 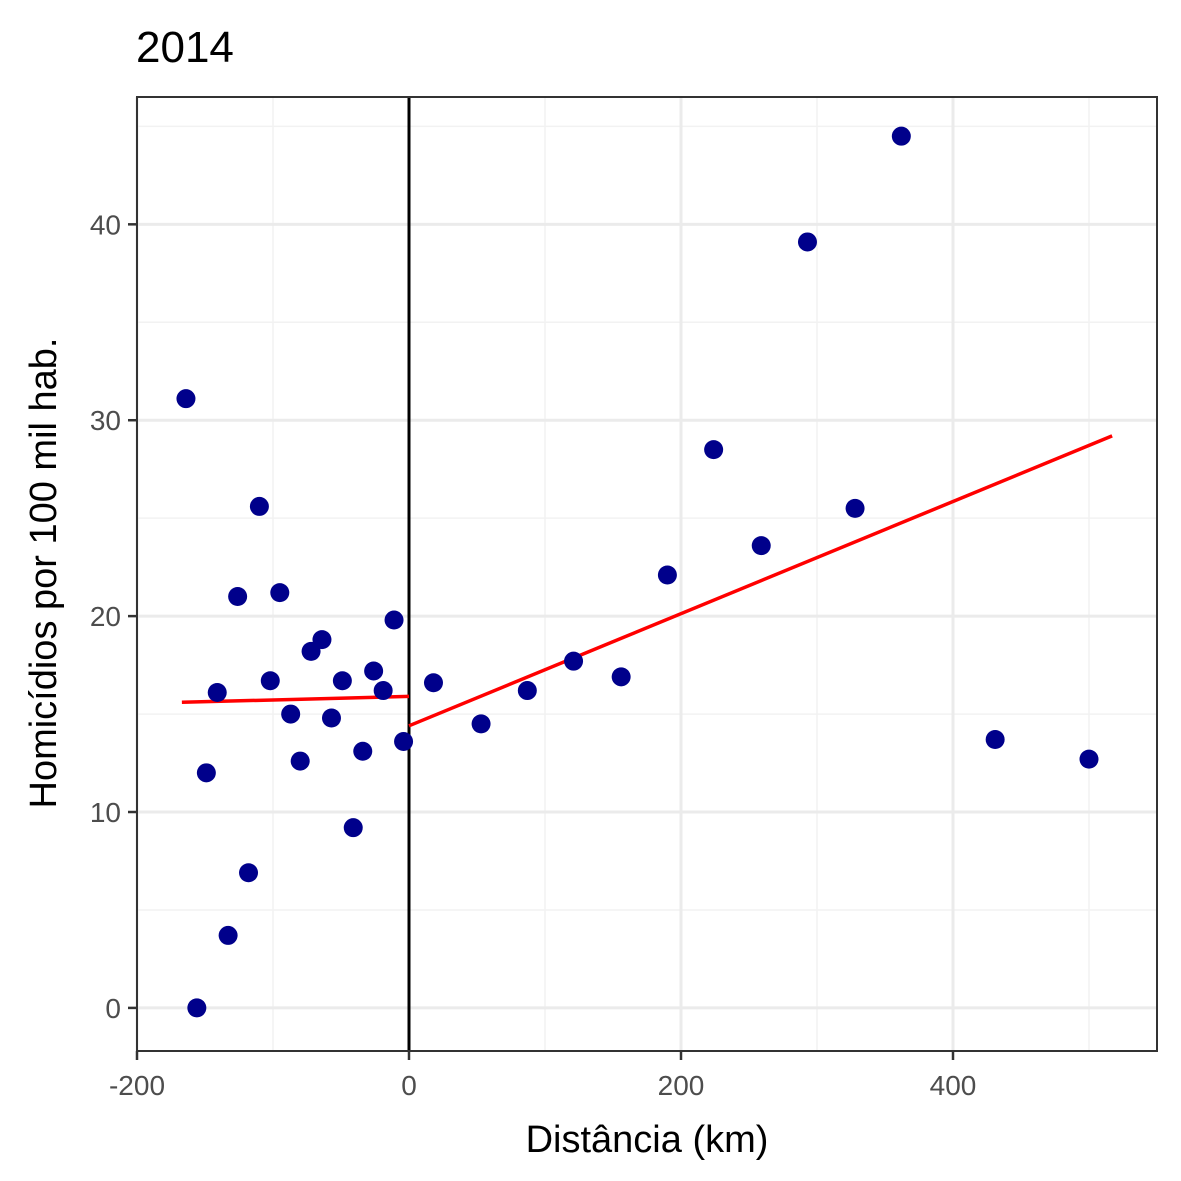 I want to click on x-axis-ticks: -200 0 200 400, so click(x=542, y=1076).